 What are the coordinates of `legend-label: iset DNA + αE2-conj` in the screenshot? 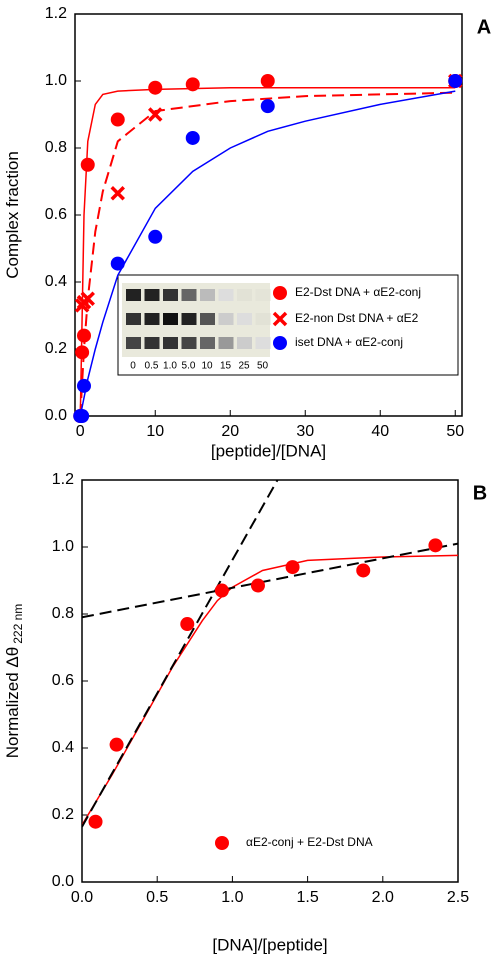 It's located at (349, 342).